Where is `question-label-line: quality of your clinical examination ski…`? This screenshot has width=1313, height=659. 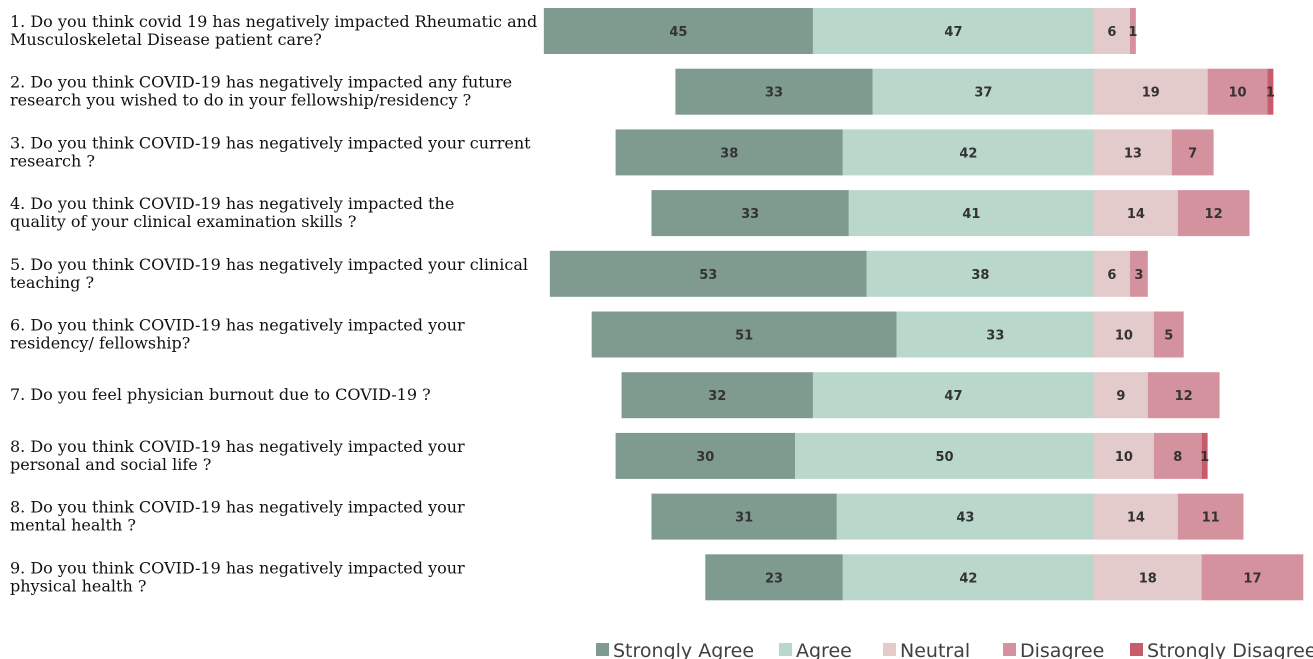
question-label-line: quality of your clinical examination ski… is located at coordinates (183, 221).